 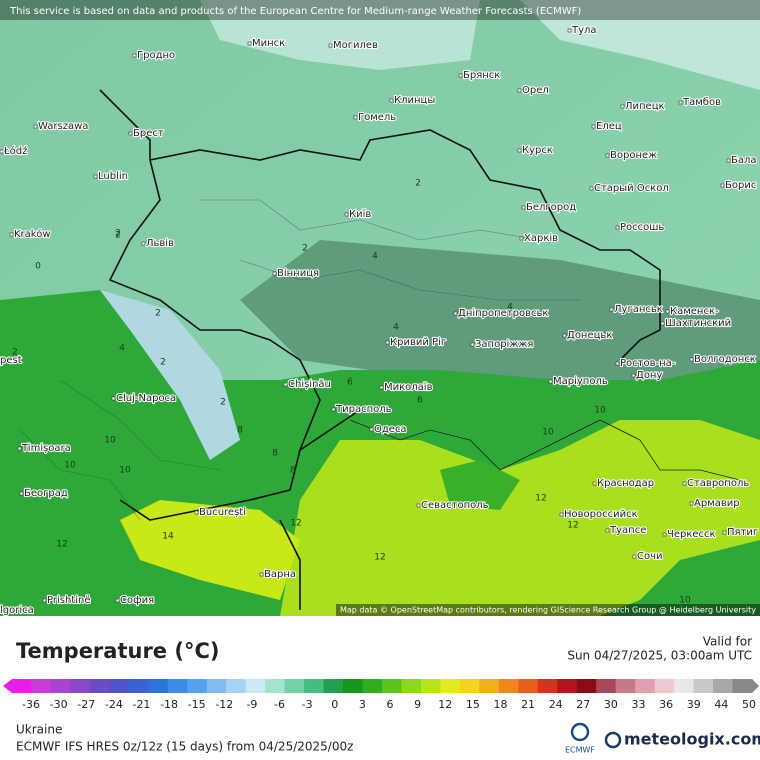 I want to click on colorbar-tick-label: -24, so click(x=114, y=704).